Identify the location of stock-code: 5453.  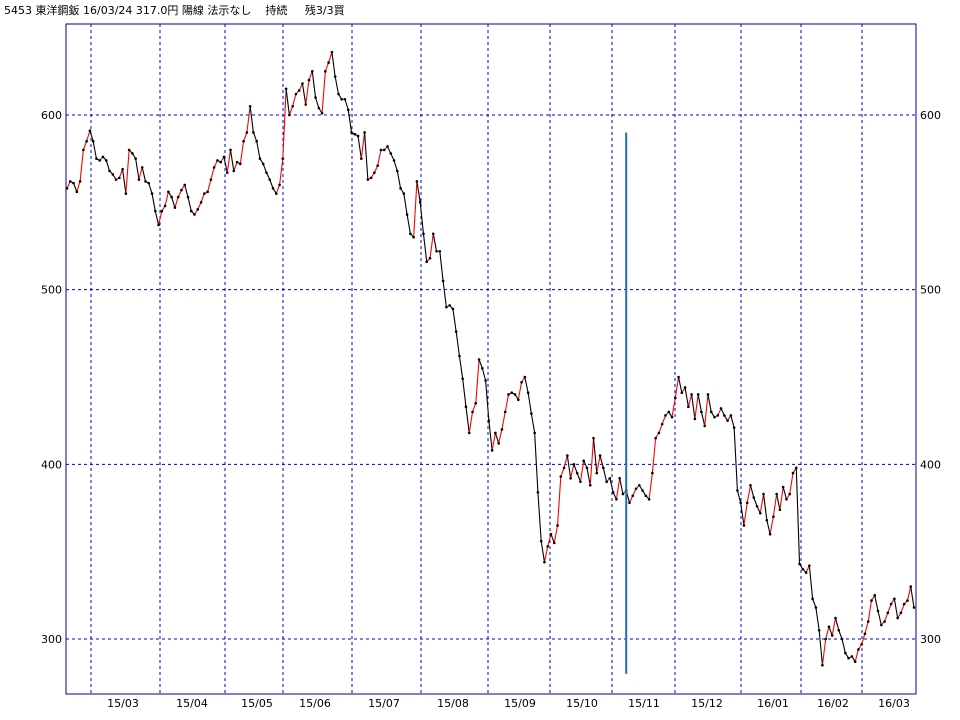
(18, 10).